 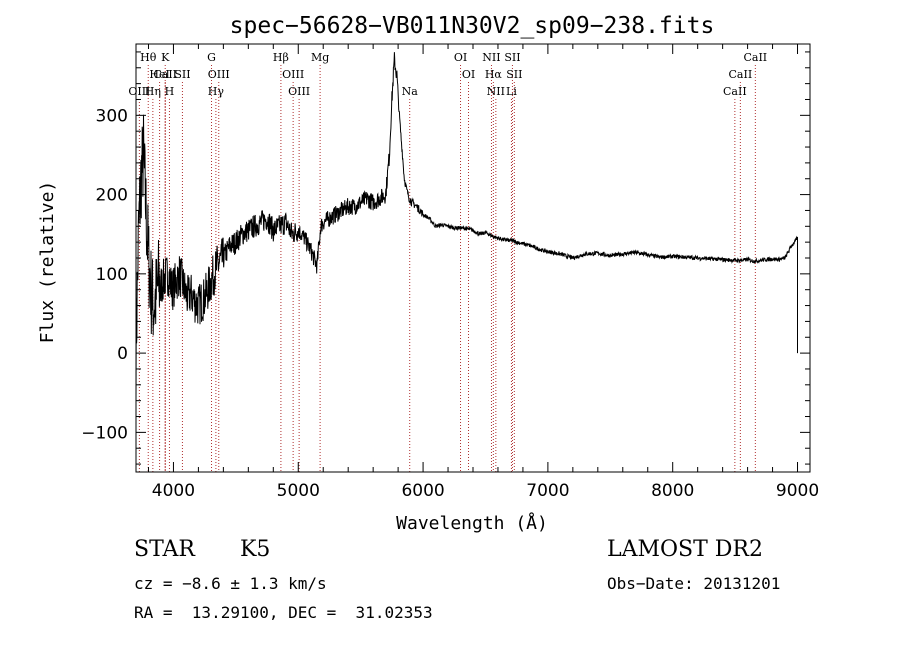 What do you see at coordinates (410, 91) in the screenshot?
I see `marker-label: Na` at bounding box center [410, 91].